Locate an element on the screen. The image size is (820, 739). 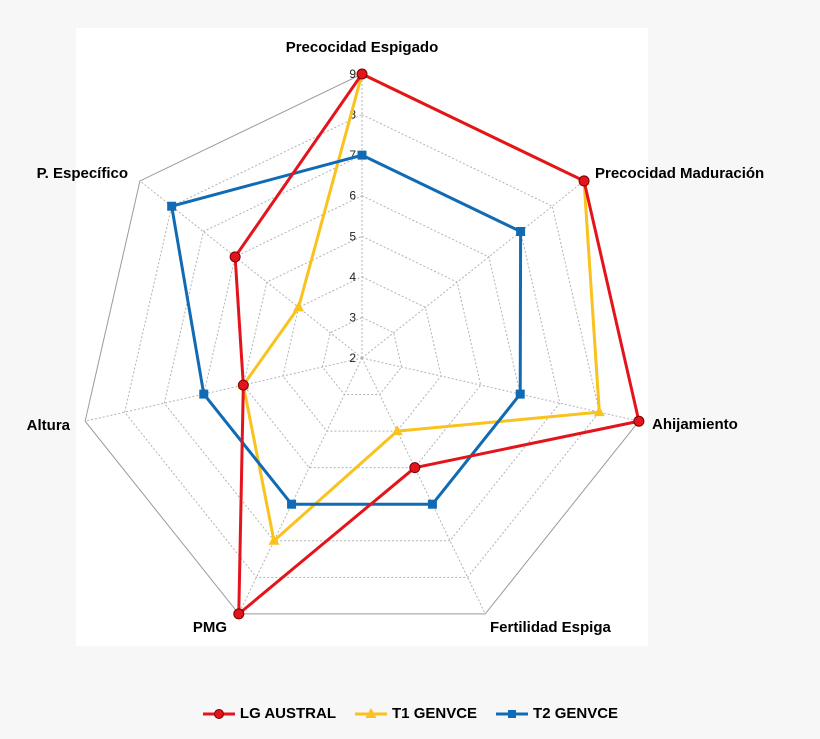
legend-item: T1 GENVCE is located at coordinates (415, 713).